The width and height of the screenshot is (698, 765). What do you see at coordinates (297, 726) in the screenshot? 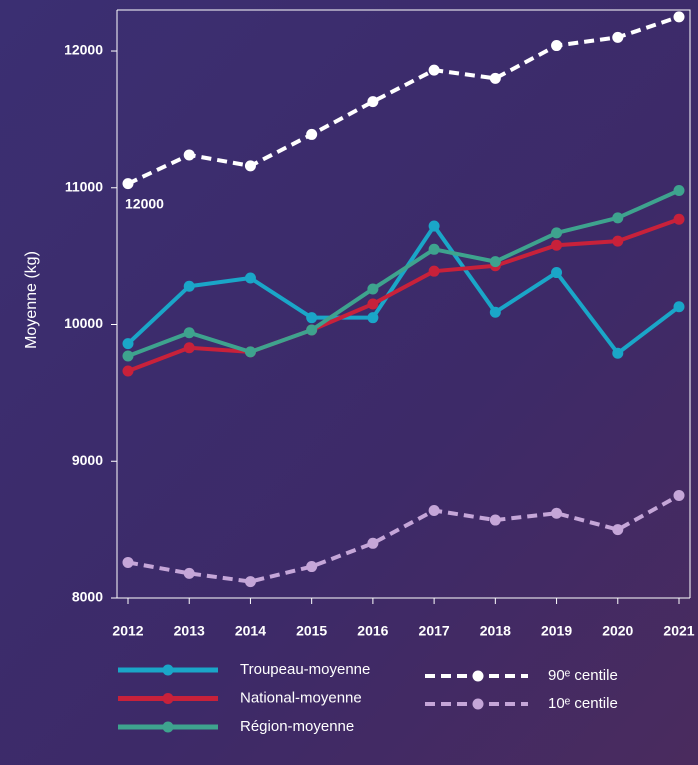
I see `legend-label: Région-moyenne` at bounding box center [297, 726].